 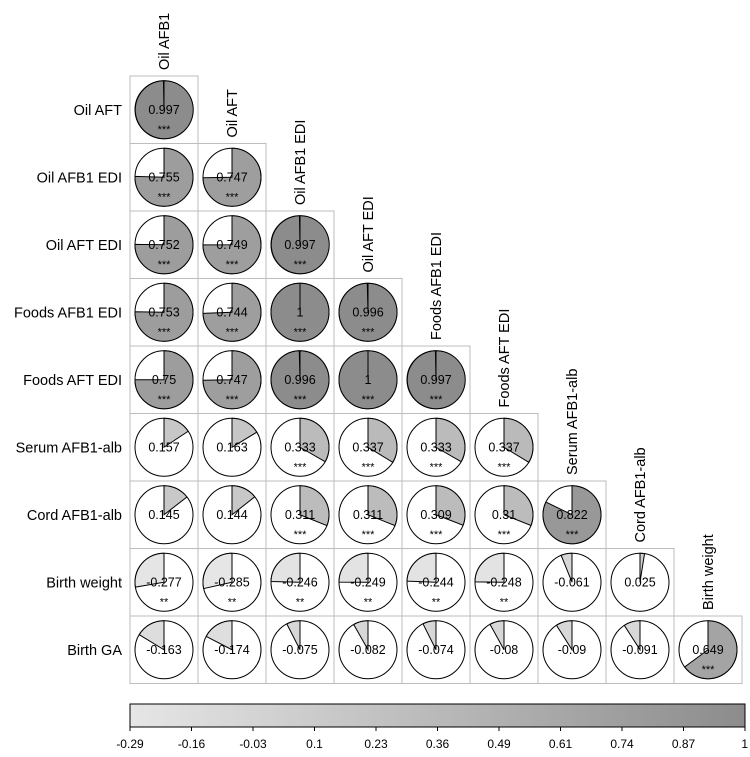 What do you see at coordinates (504, 650) in the screenshot?
I see `cell-birth-ga-foods-aft-edi: -0.08` at bounding box center [504, 650].